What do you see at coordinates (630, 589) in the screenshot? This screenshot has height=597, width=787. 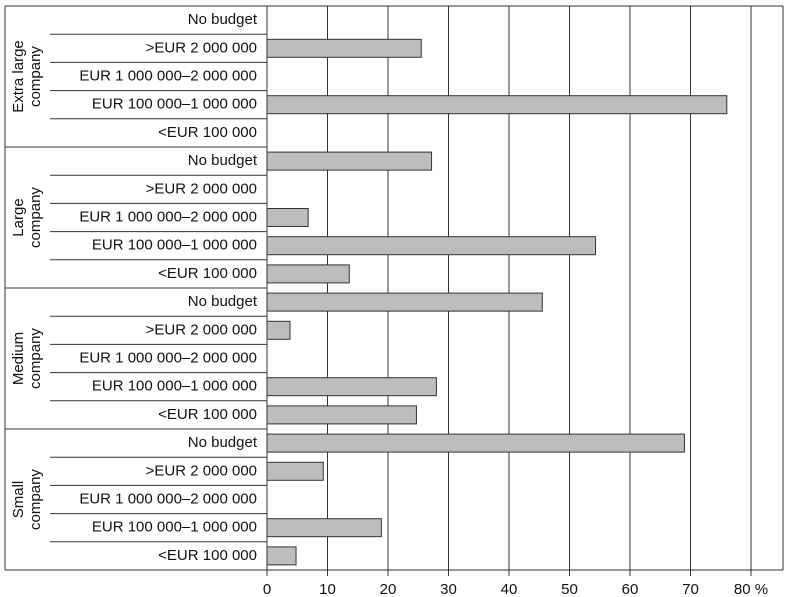 I see `x-tick-label: 60` at bounding box center [630, 589].